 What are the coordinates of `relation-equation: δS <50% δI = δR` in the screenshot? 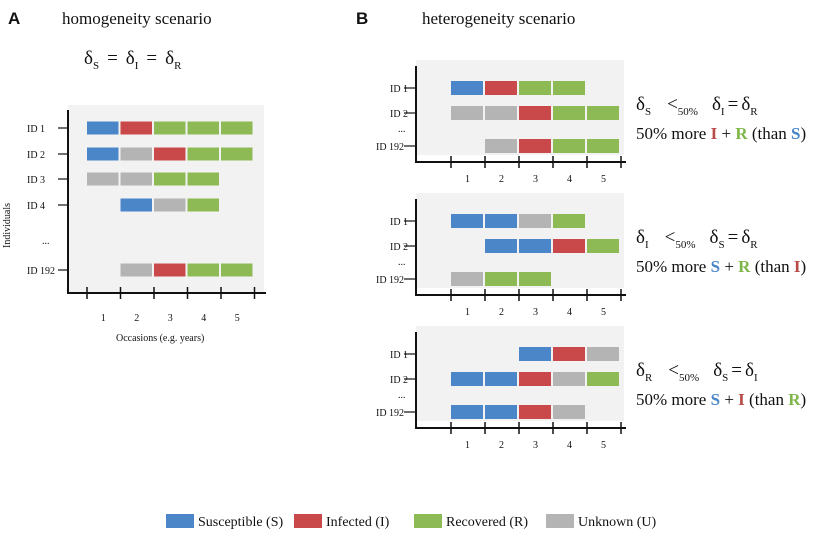 It's located at (697, 106).